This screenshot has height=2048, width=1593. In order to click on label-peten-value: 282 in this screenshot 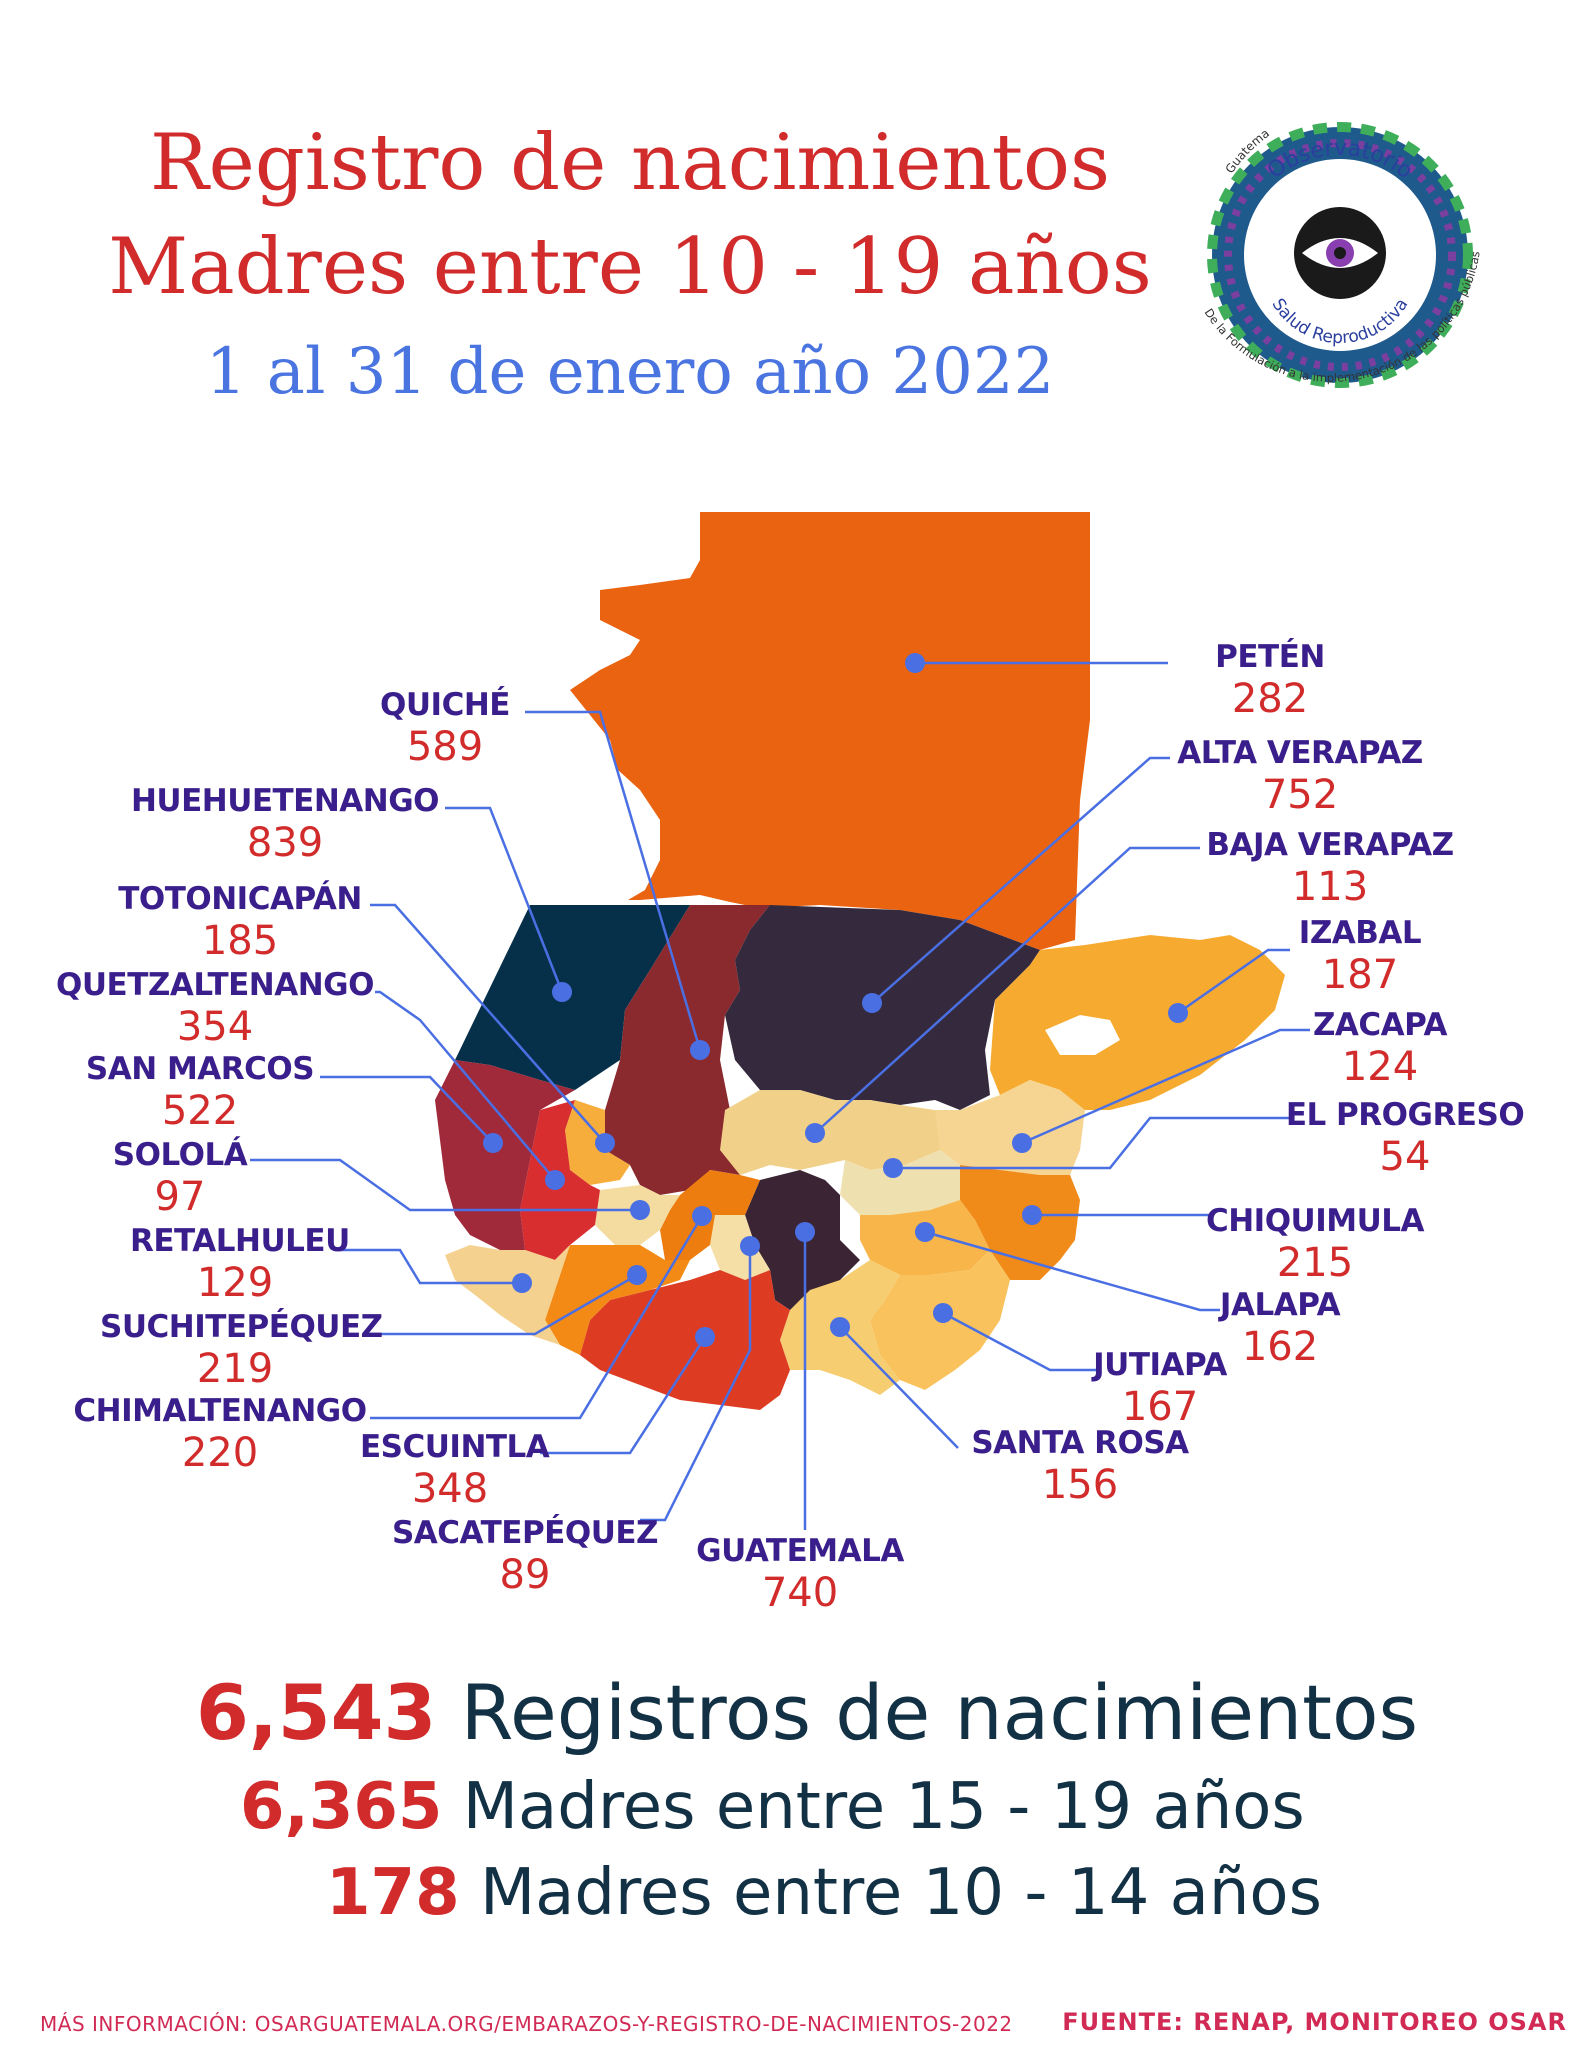, I will do `click(1270, 699)`.